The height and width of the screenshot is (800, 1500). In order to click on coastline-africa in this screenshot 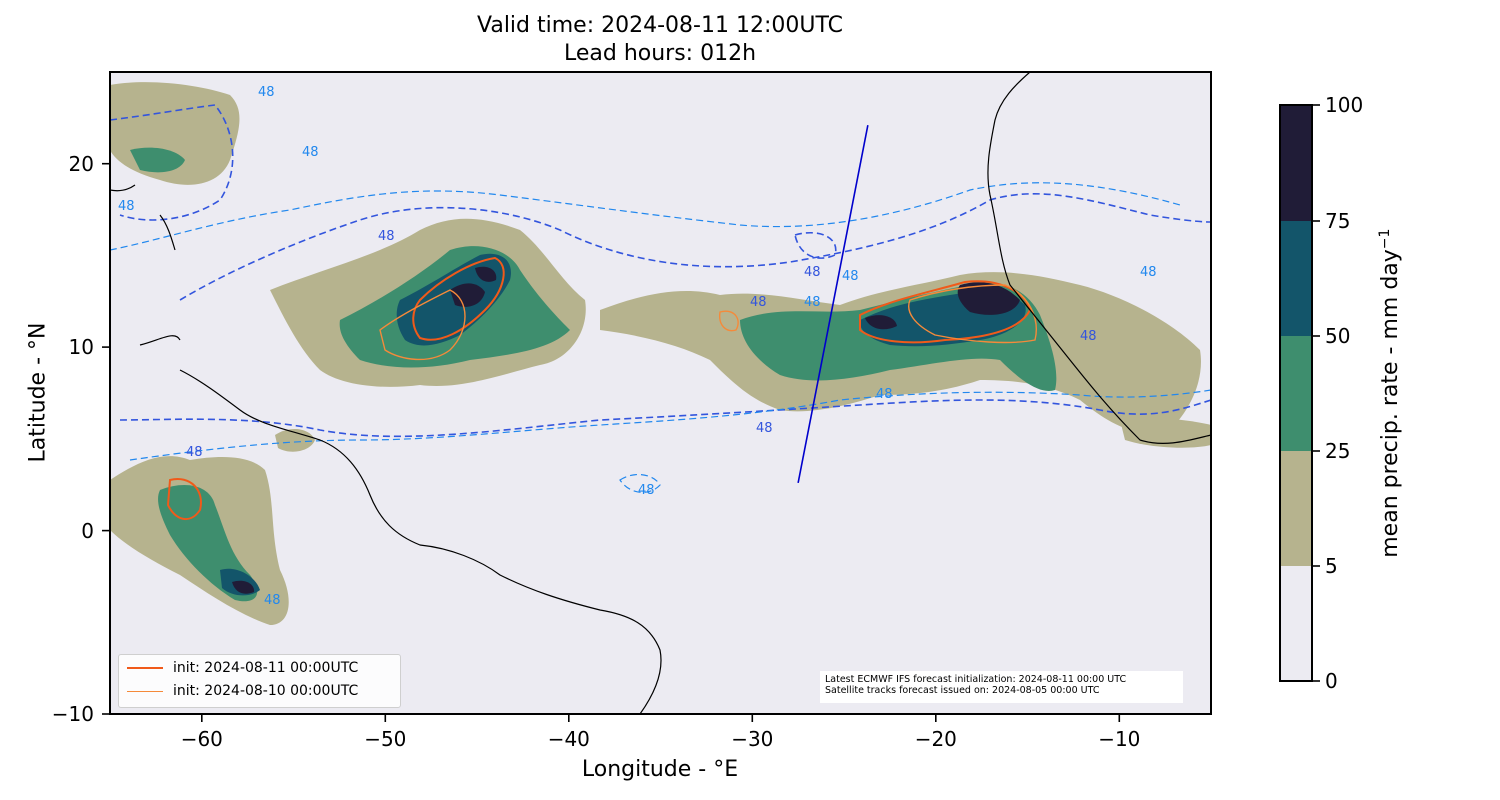, I will do `click(1099, 258)`.